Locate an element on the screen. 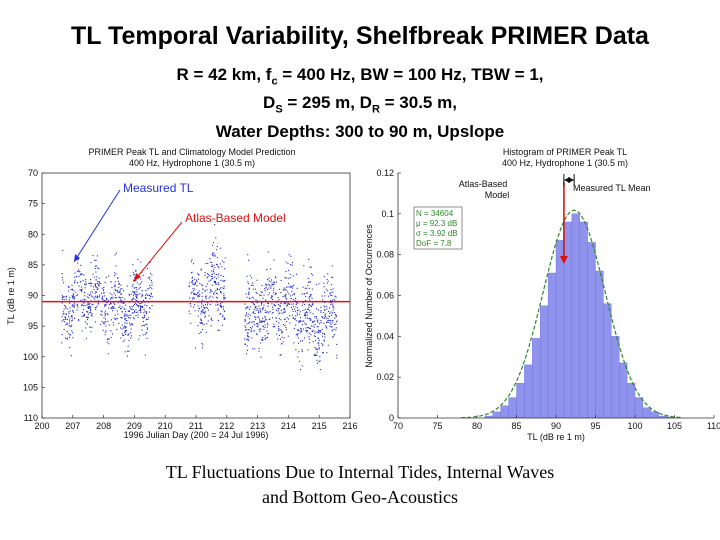  stat-mean: μ = 92.3 dB is located at coordinates (436, 223).